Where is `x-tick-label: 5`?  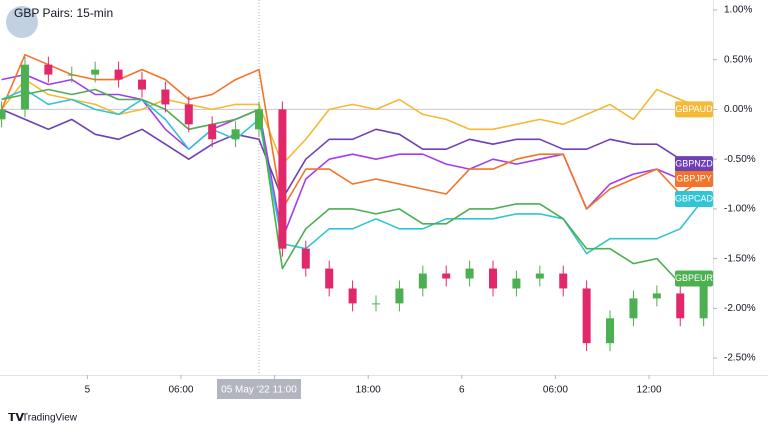
x-tick-label: 5 is located at coordinates (88, 390).